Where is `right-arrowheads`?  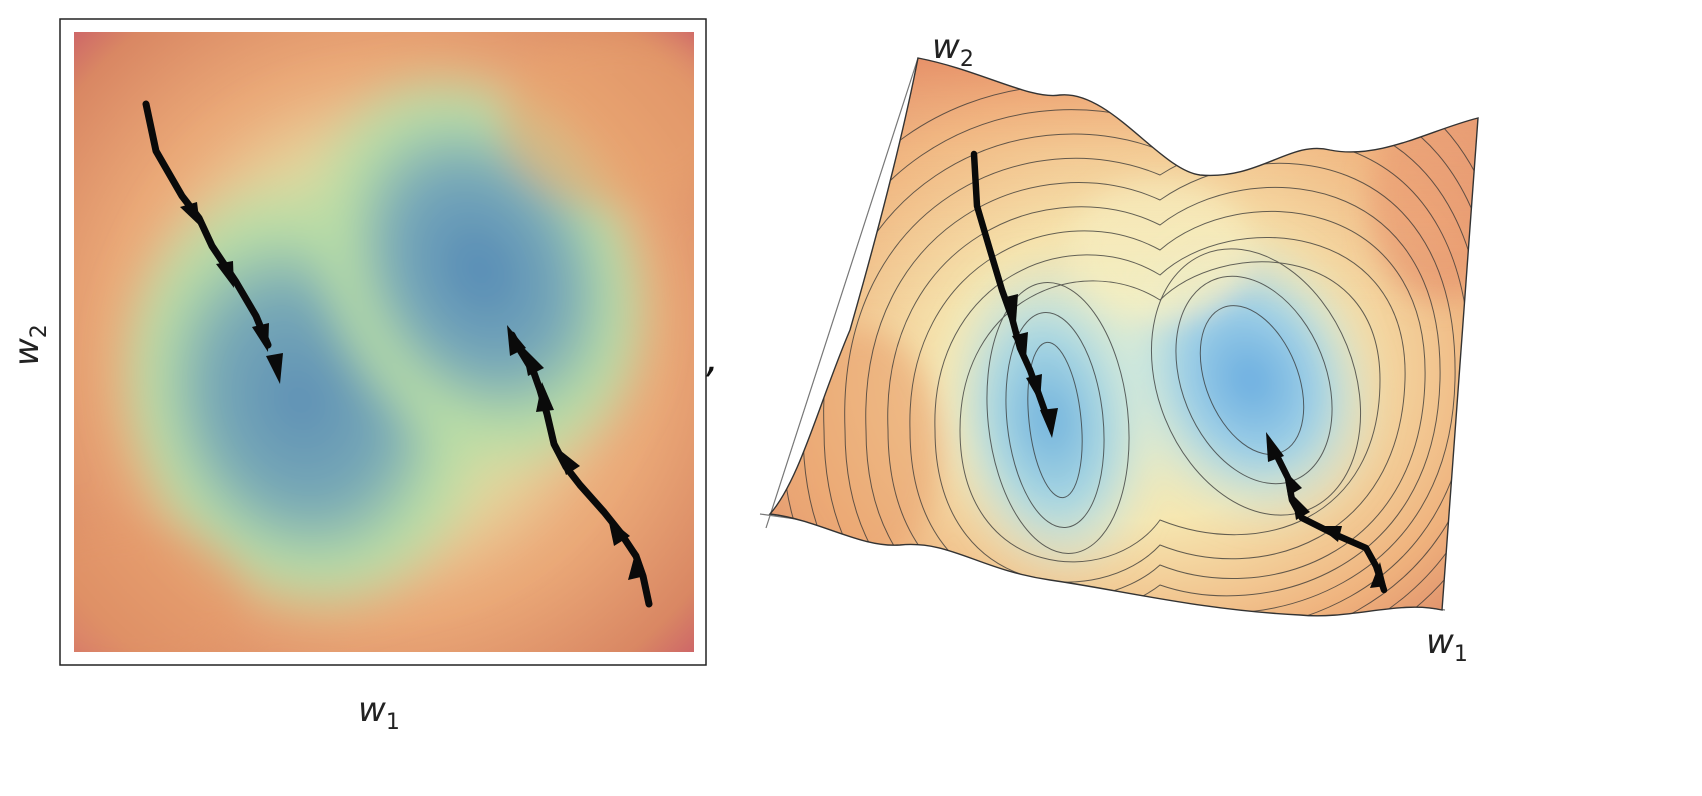
right-arrowheads is located at coordinates (1194, 441).